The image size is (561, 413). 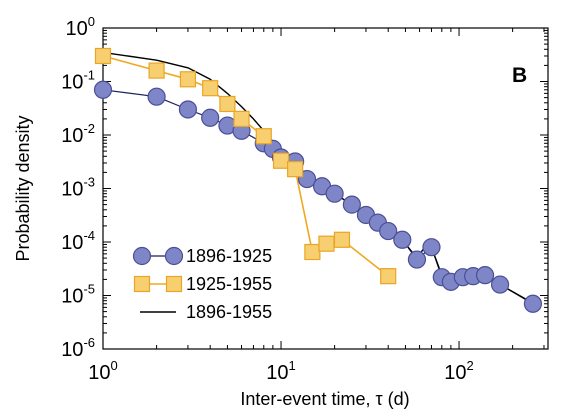 What do you see at coordinates (78, 134) in the screenshot?
I see `y-tick-label: 10⁻²` at bounding box center [78, 134].